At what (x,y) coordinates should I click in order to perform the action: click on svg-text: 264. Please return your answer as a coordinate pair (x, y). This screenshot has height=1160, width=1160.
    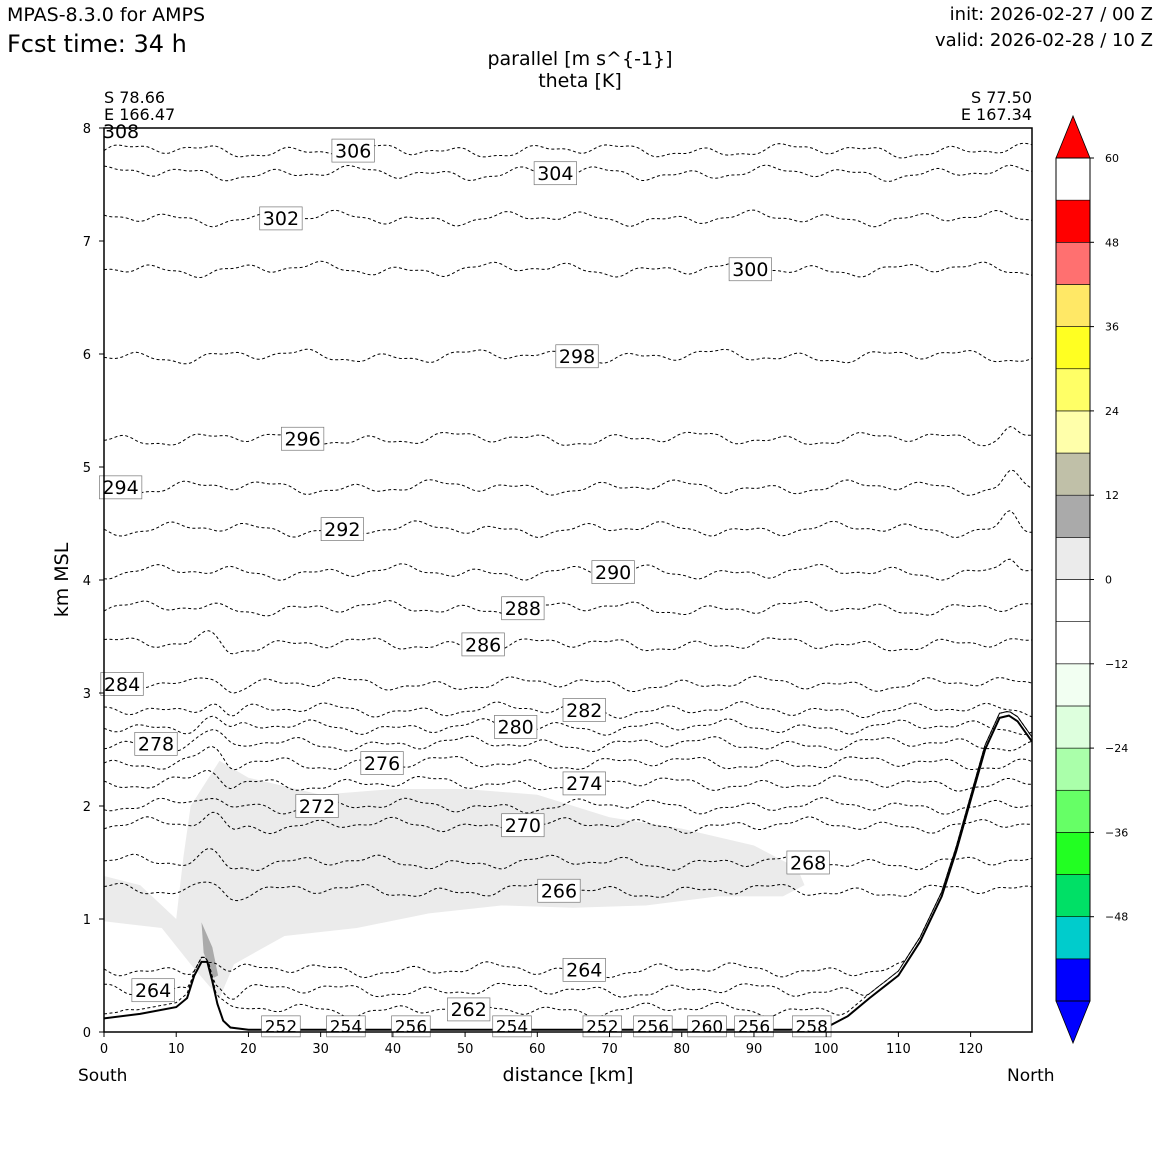
    Looking at the image, I should click on (584, 971).